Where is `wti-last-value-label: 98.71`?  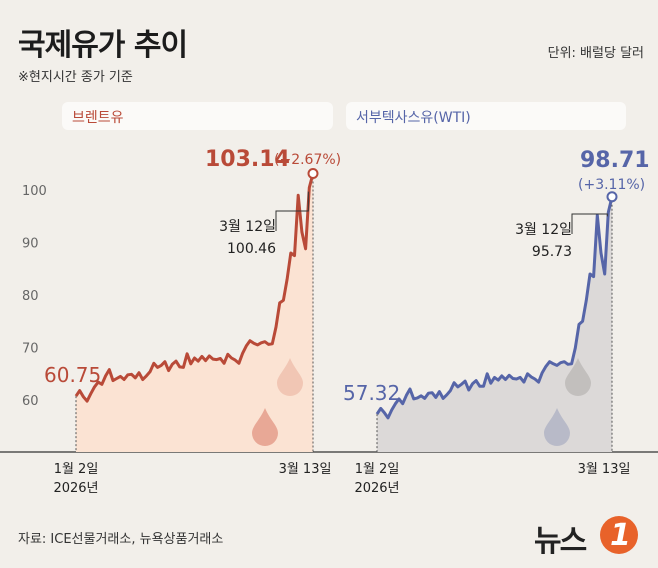 wti-last-value-label: 98.71 is located at coordinates (615, 160).